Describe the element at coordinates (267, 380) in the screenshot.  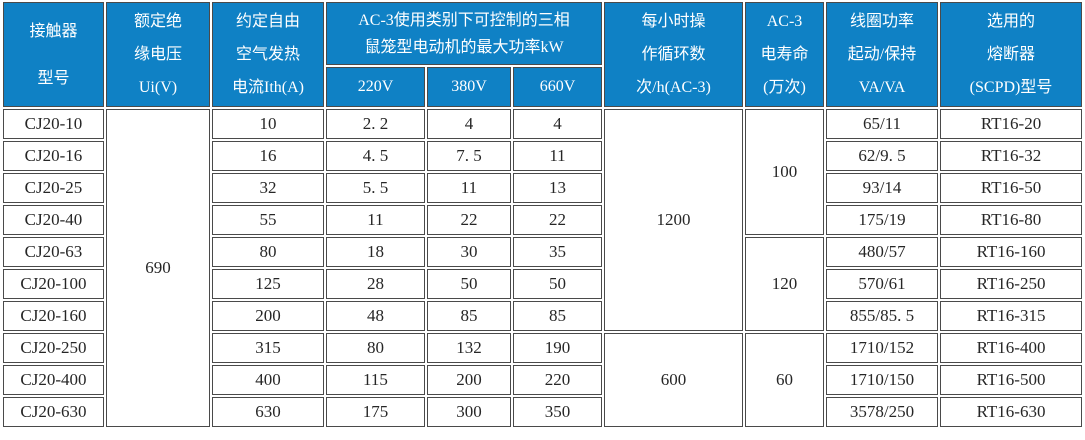
I see `cell-thermal-current: 400` at that location.